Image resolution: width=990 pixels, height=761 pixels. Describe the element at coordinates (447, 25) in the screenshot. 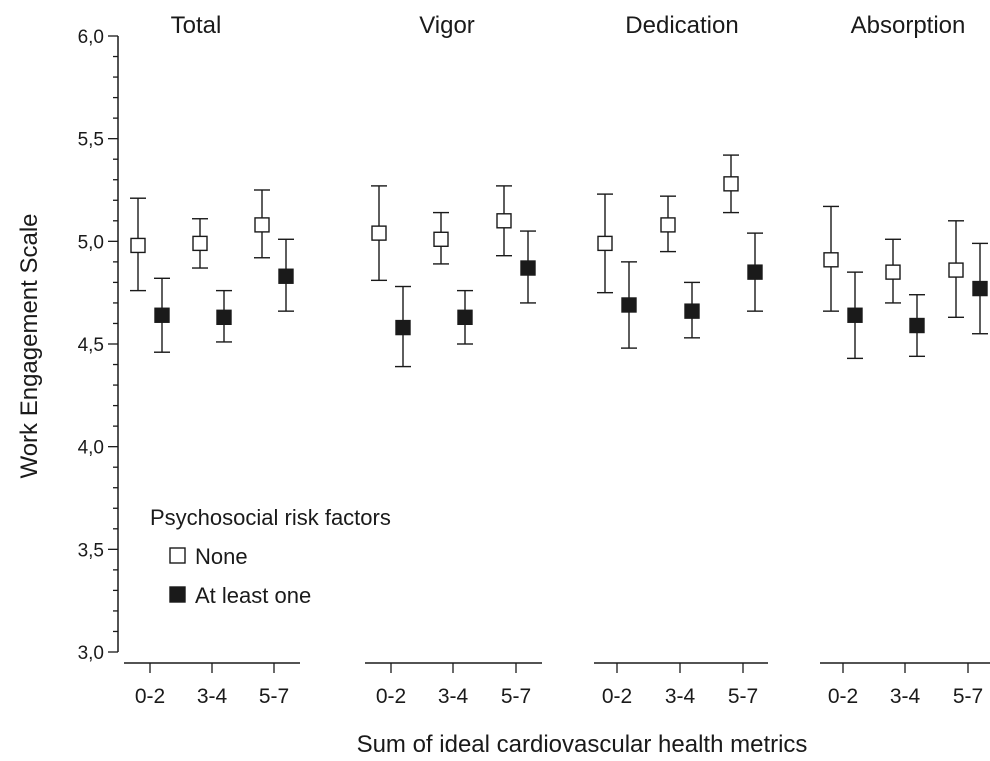

I see `panel-title: Vigor` at that location.